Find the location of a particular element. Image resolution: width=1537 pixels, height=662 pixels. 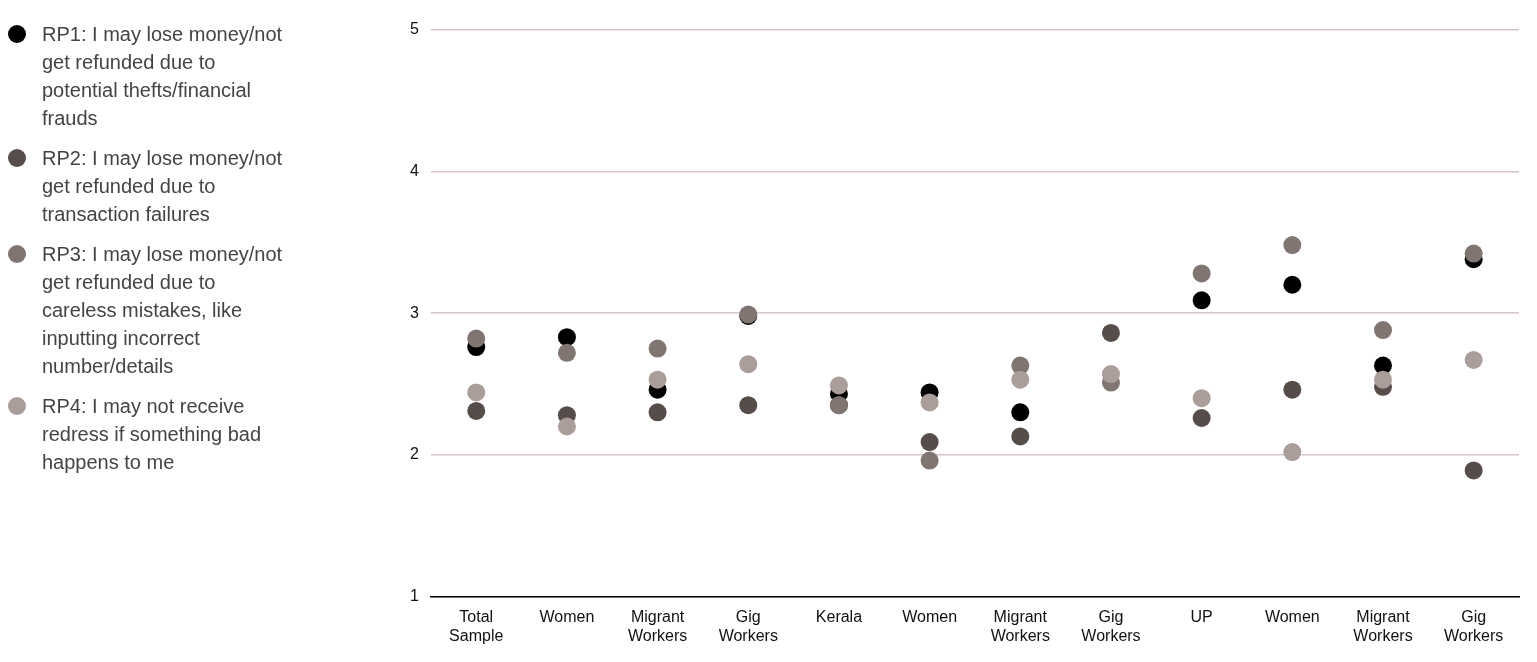

legend-label: RP1: I may lose money/not get refunded due to potential thefts/financial frauds is located at coordinates (163, 76).